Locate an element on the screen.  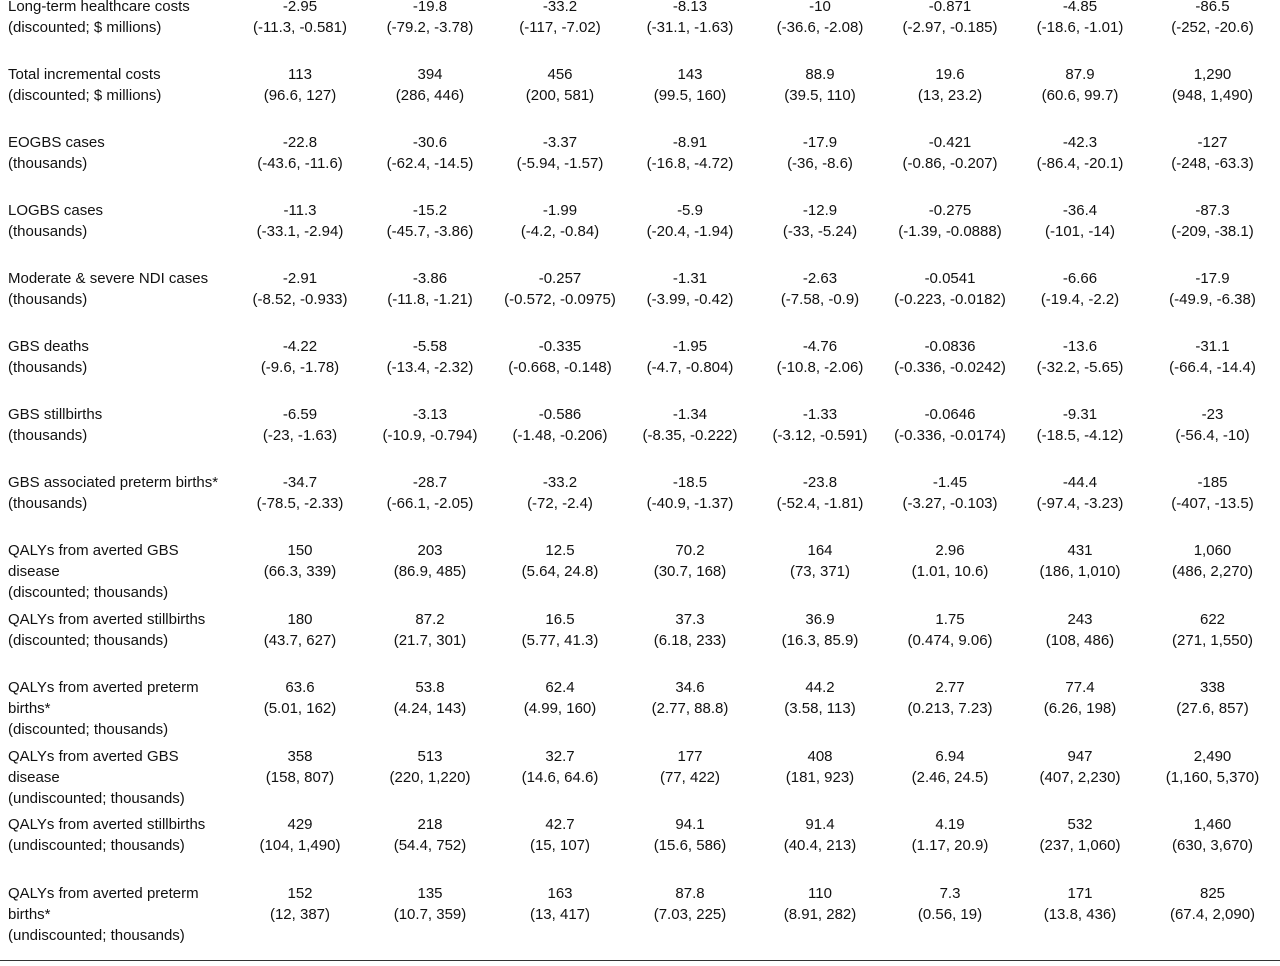
table-cell: -6.59 (-23, -1.63) is located at coordinates (300, 438).